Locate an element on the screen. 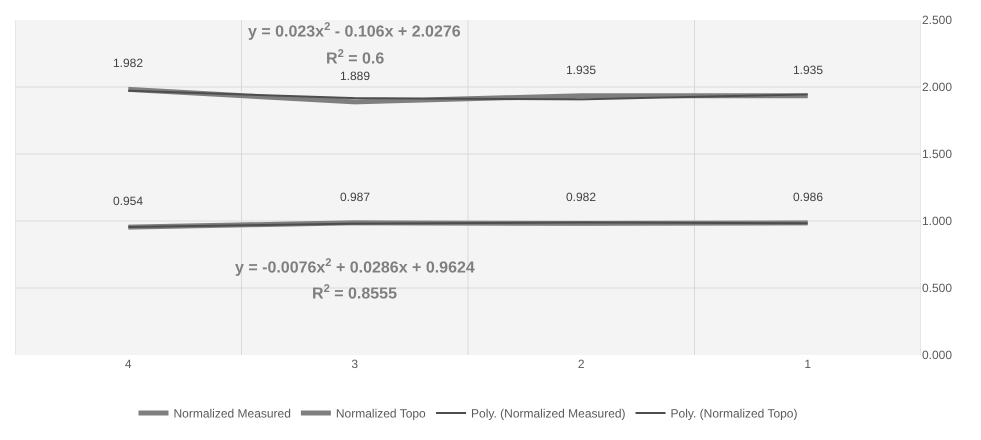 The image size is (981, 440). y-tick-label: 2.000 is located at coordinates (937, 87).